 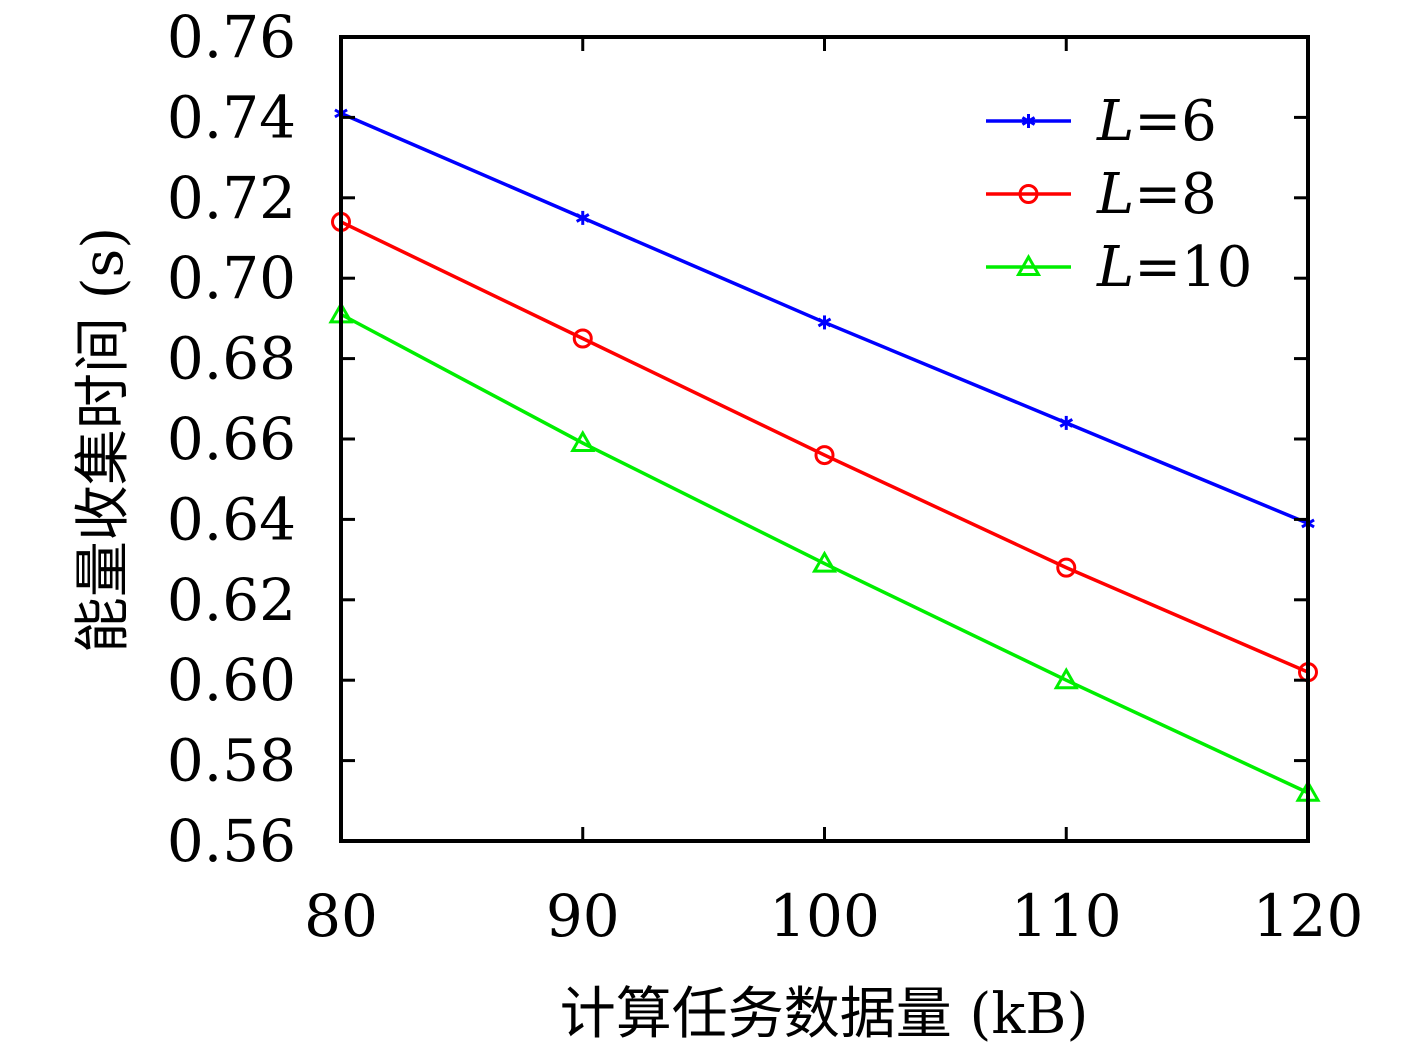 I want to click on y-tick-label: 0.66, so click(x=231, y=439).